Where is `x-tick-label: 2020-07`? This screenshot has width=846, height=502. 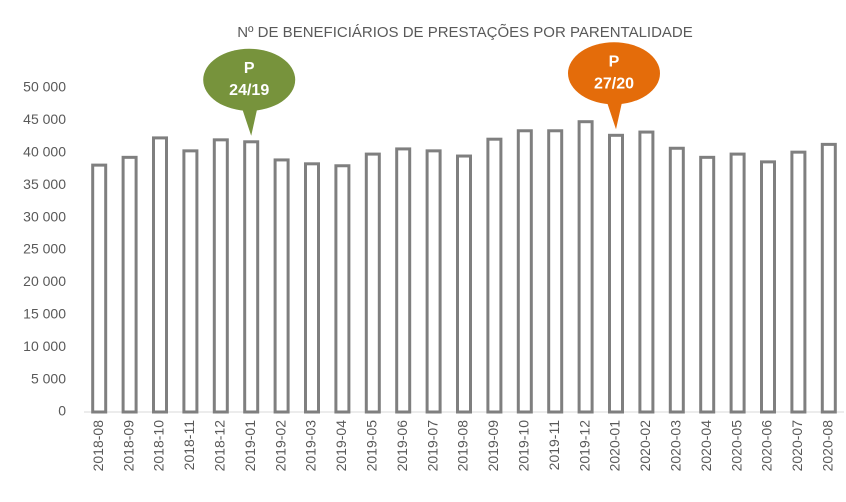 x-tick-label: 2020-07 is located at coordinates (797, 446).